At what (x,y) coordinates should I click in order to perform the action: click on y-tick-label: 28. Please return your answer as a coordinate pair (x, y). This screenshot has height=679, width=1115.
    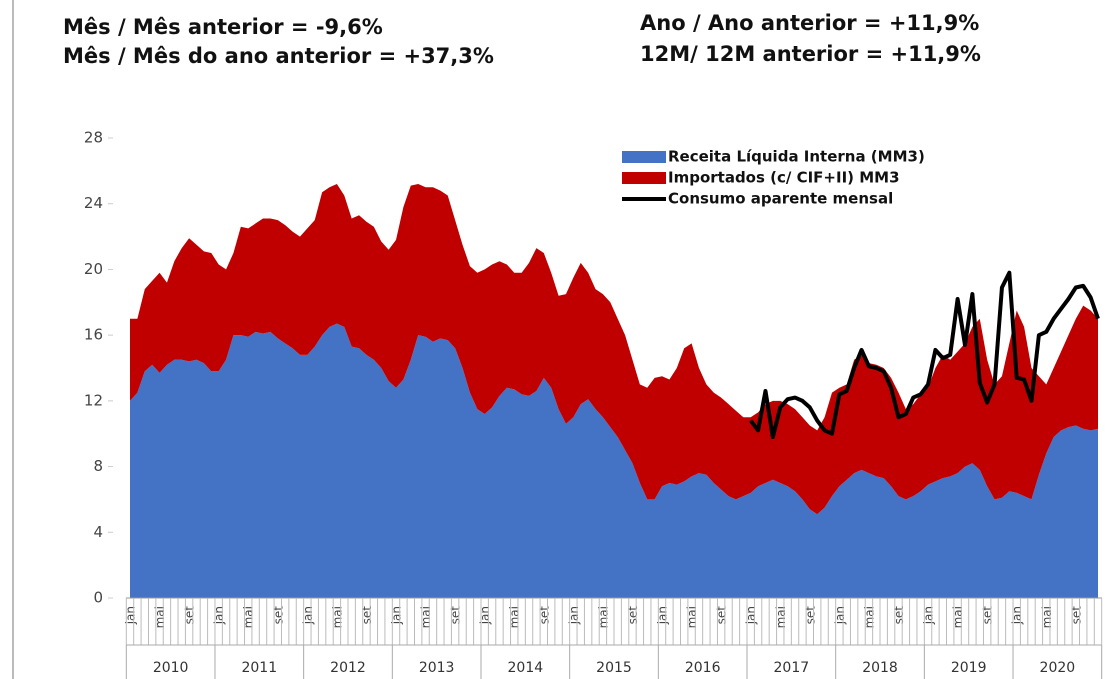
    Looking at the image, I should click on (93, 138).